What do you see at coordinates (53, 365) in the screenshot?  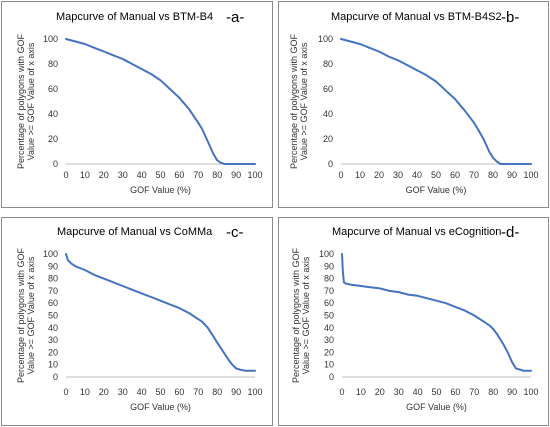 I see `y-tick-label: 10` at bounding box center [53, 365].